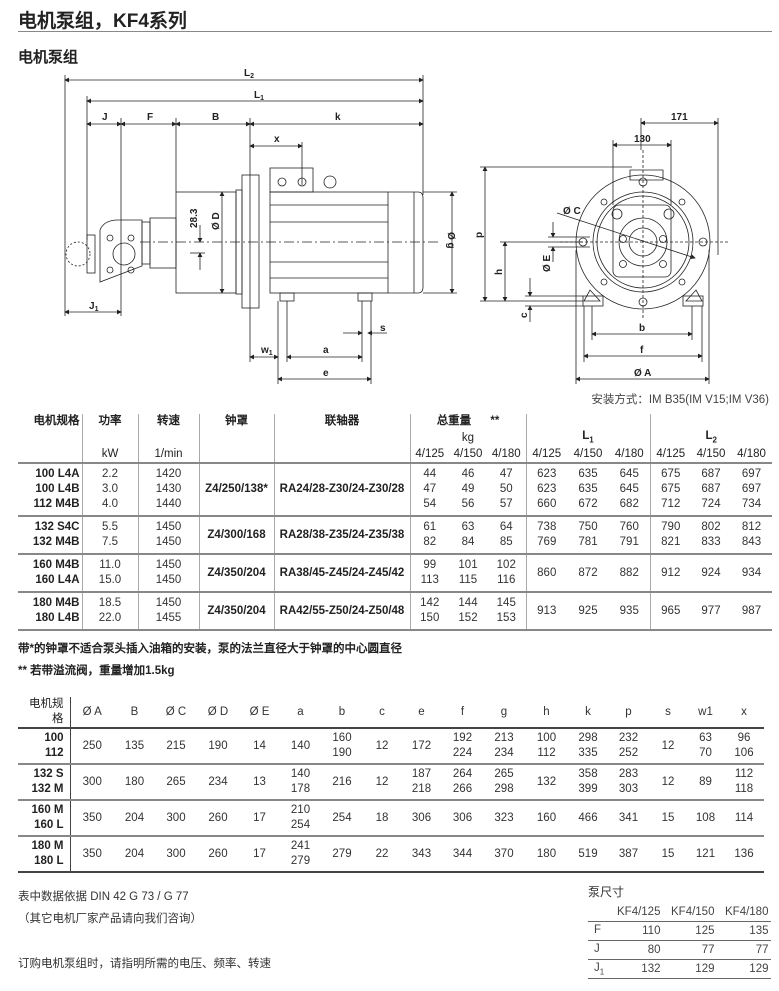 Image resolution: width=779 pixels, height=991 pixels. Describe the element at coordinates (383, 328) in the screenshot. I see `label-s: s` at that location.